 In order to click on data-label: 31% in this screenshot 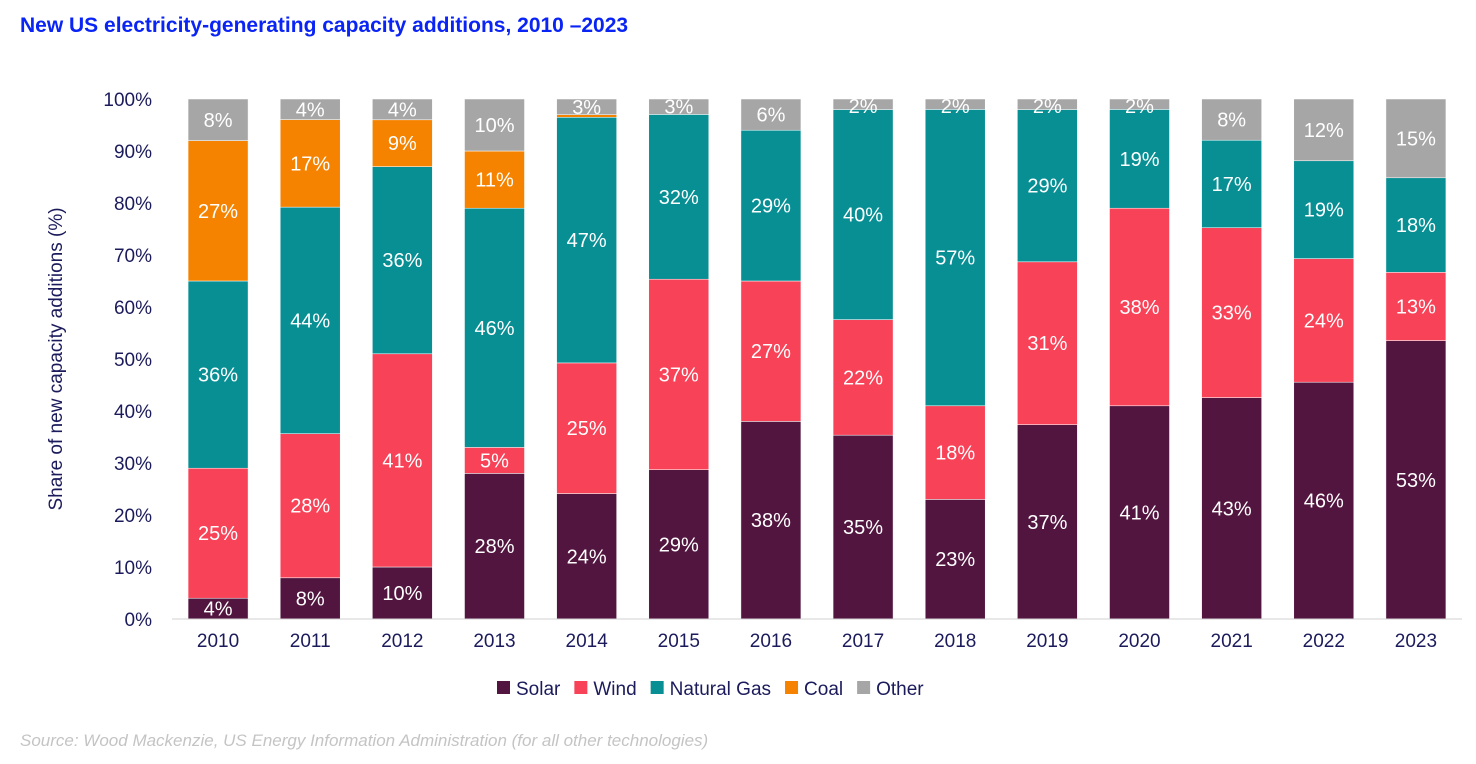, I will do `click(1047, 344)`.